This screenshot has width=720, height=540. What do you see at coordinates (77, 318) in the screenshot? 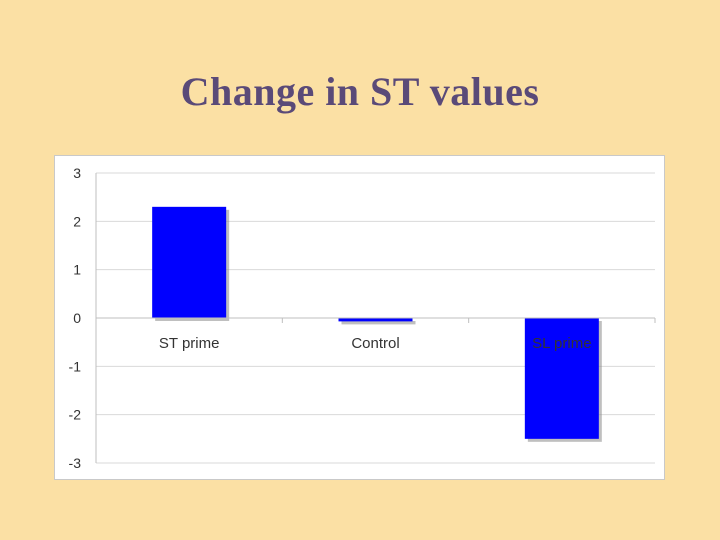
I see `y-tick-label: 0` at bounding box center [77, 318].